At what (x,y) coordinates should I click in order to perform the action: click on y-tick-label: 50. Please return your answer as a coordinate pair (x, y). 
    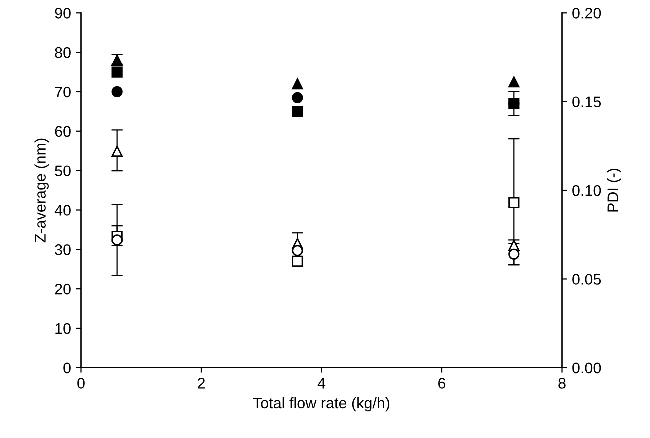
    Looking at the image, I should click on (63, 171).